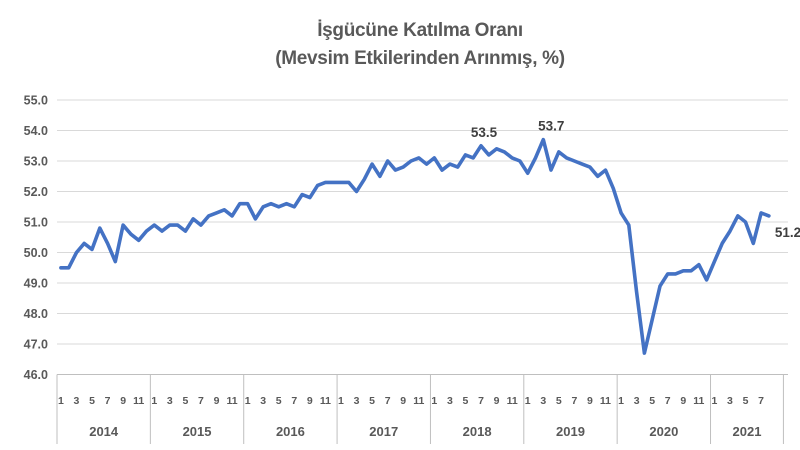 This screenshot has width=800, height=450. Describe the element at coordinates (36, 223) in the screenshot. I see `y-axis-tick-label: 51.0` at that location.